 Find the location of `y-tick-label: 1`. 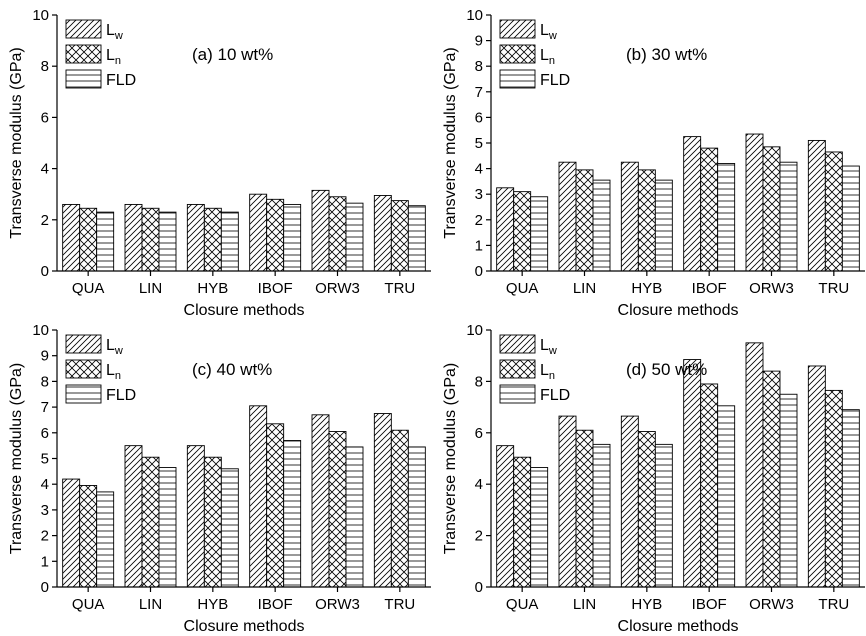

y-tick-label: 1 is located at coordinates (45, 561).